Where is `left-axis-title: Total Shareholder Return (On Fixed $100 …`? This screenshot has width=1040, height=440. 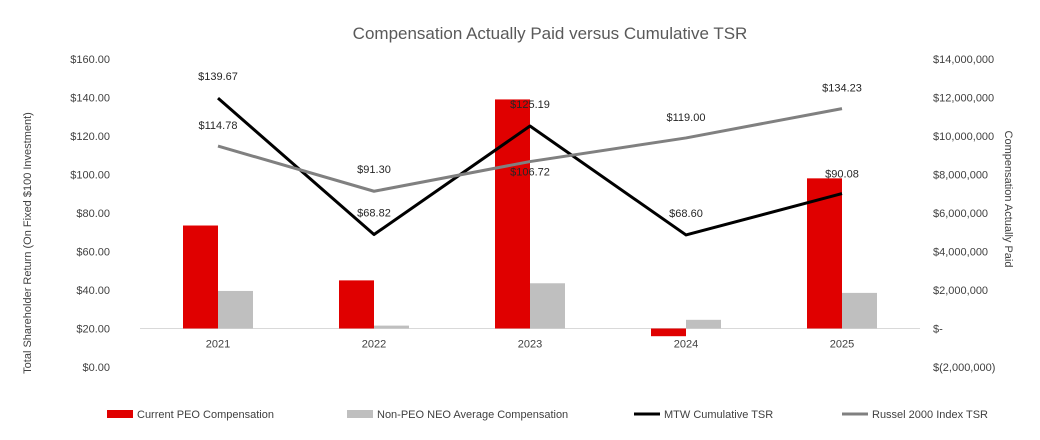 left-axis-title: Total Shareholder Return (On Fixed $100 … is located at coordinates (28, 243).